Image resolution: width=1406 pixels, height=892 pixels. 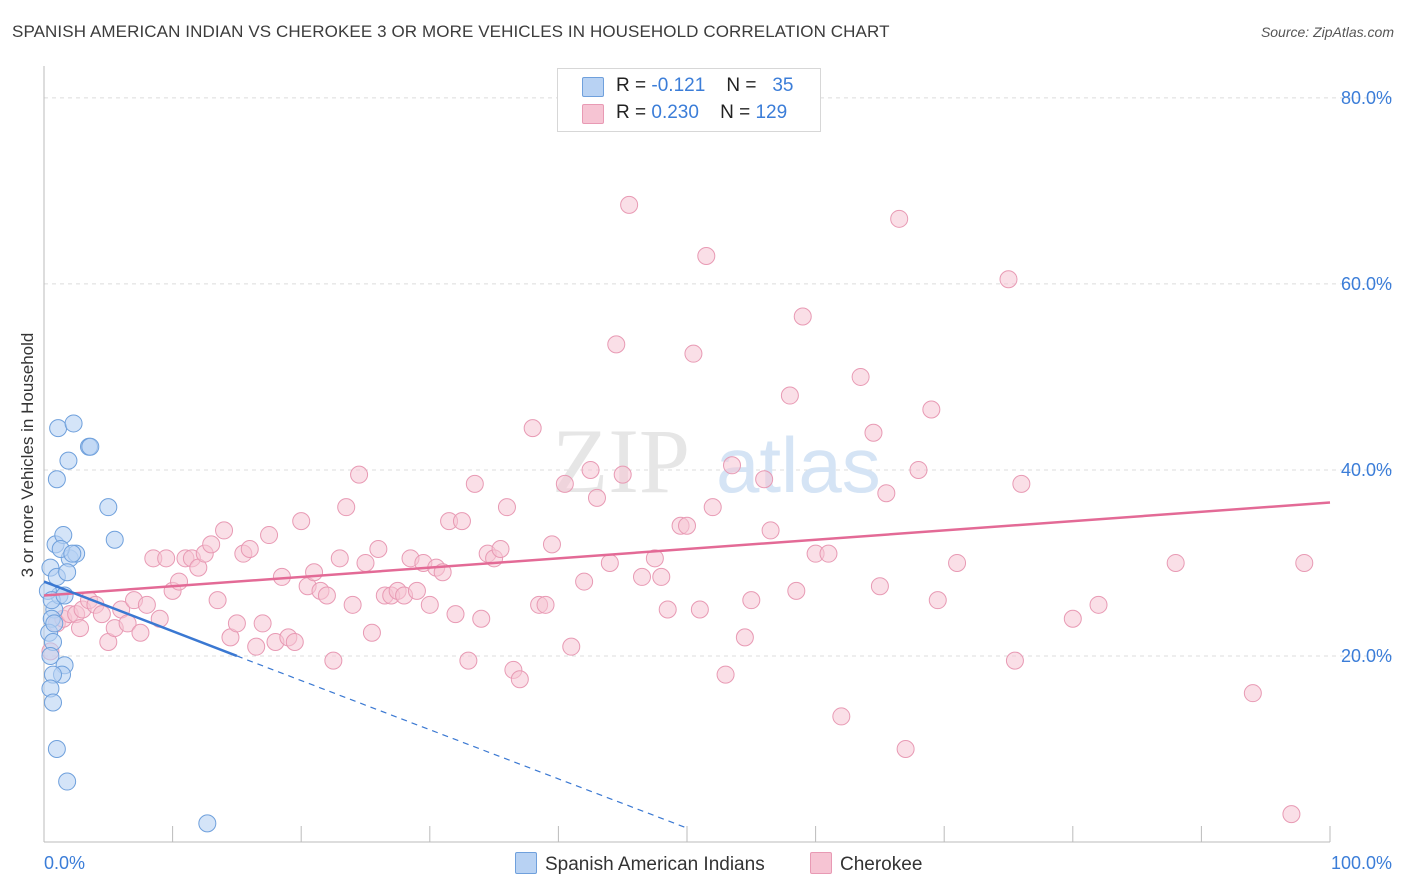 What do you see at coordinates (27, 455) in the screenshot?
I see `y-axis-title: 3 or more Vehicles in Household` at bounding box center [27, 455].